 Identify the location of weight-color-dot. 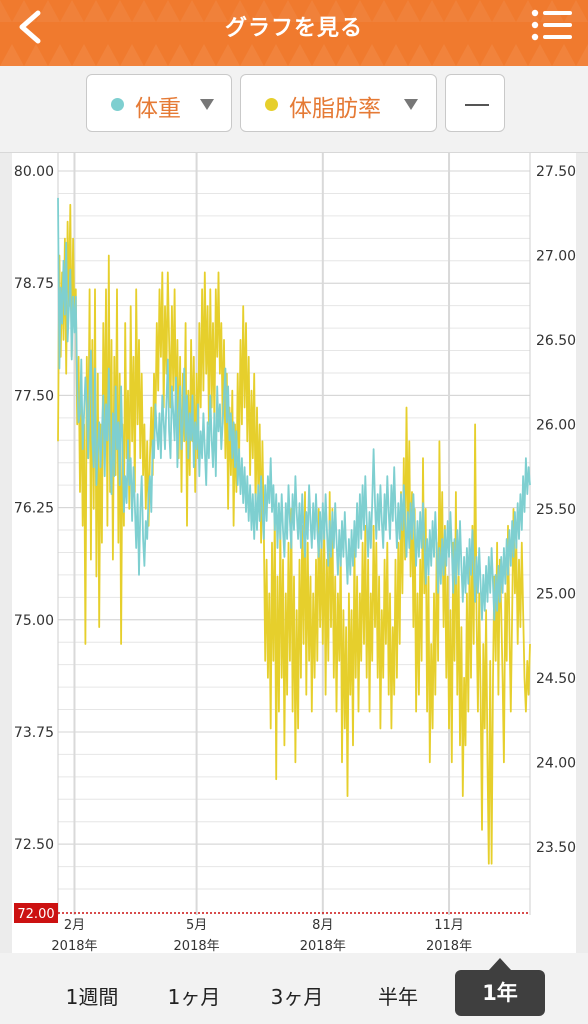
(117, 104).